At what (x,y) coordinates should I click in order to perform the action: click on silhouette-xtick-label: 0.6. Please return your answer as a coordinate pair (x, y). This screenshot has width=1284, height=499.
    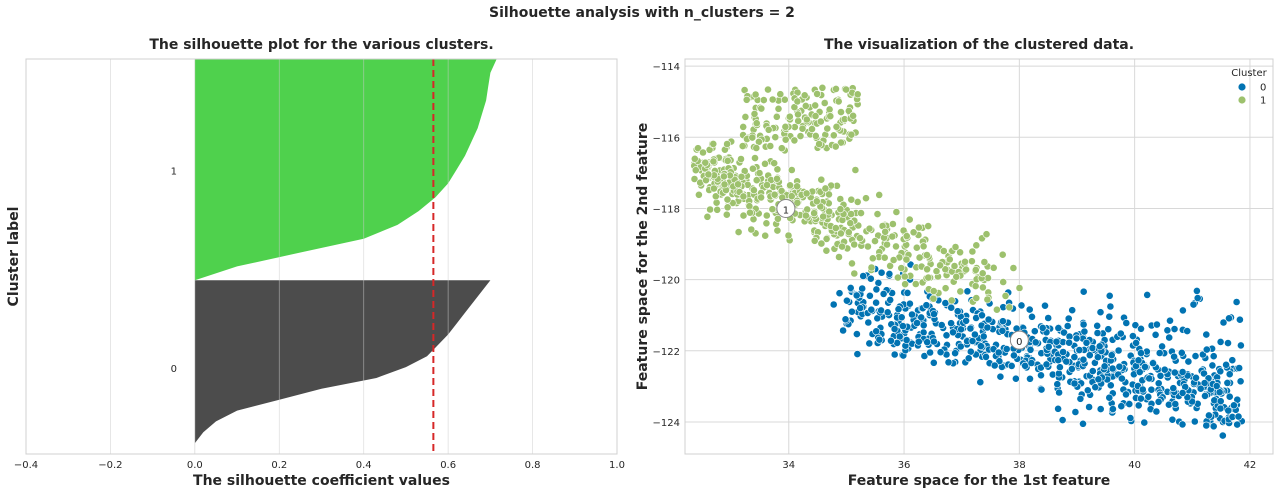
    Looking at the image, I should click on (448, 465).